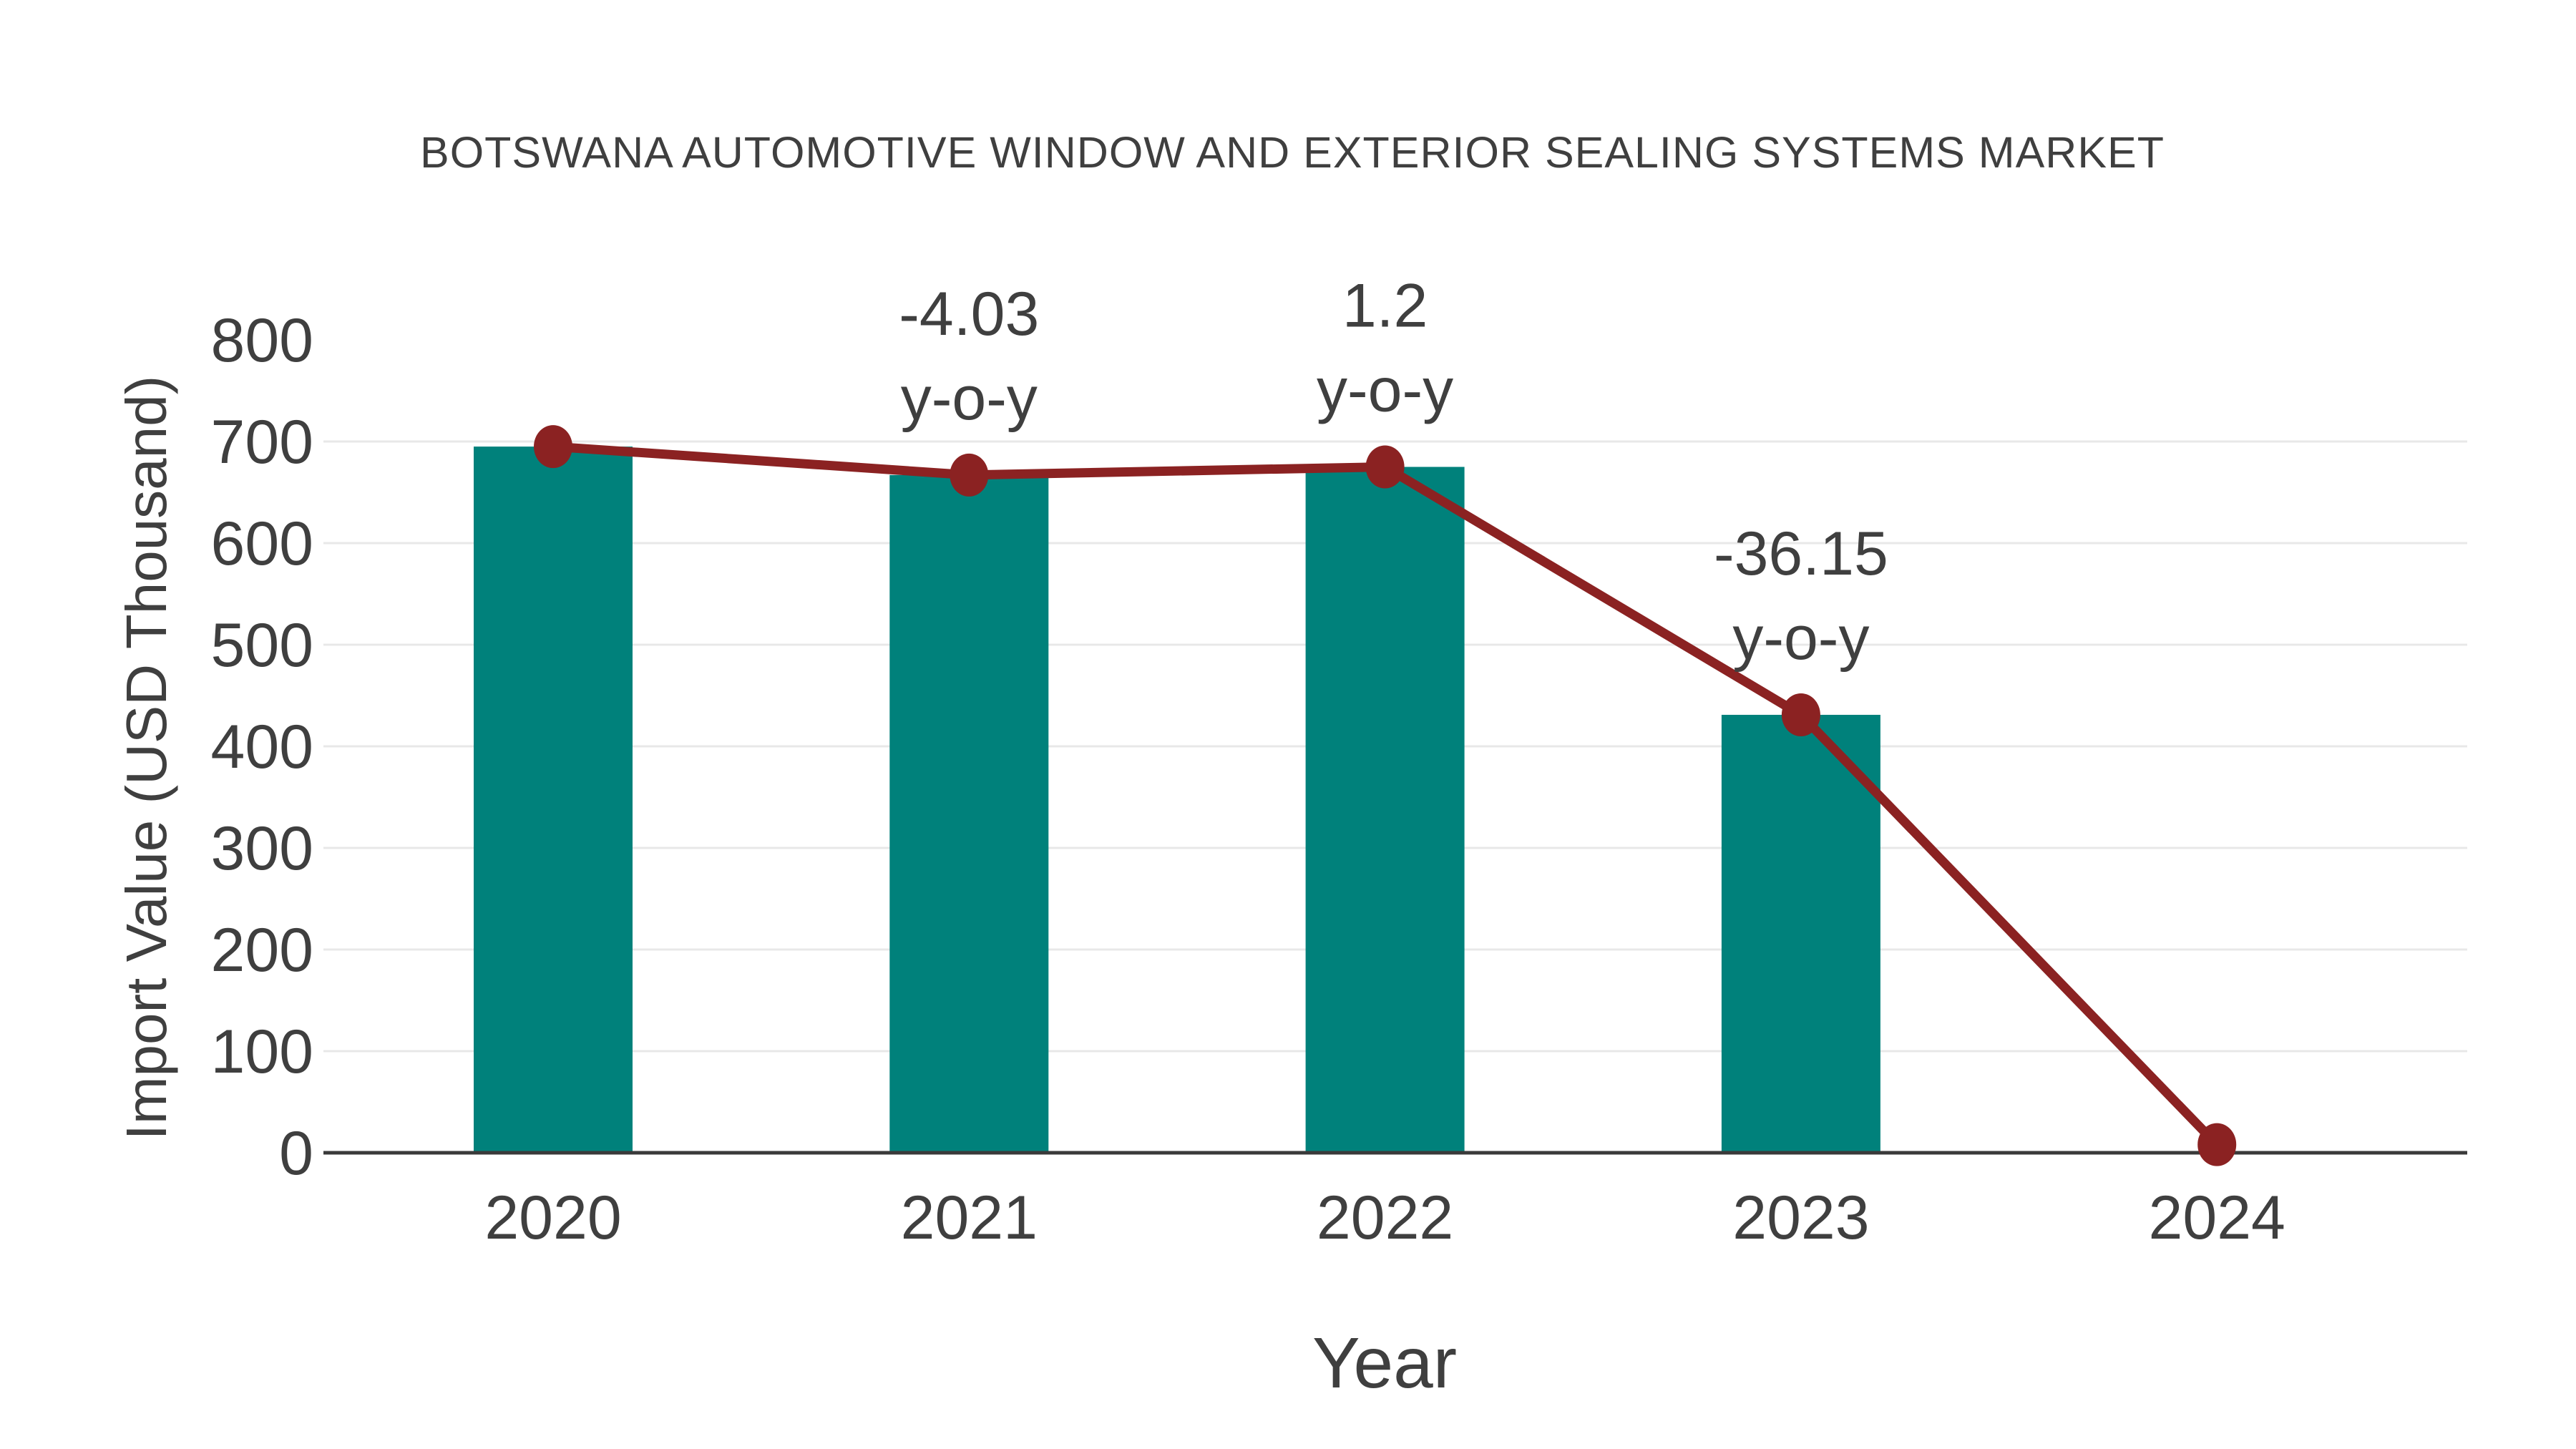 This screenshot has width=2576, height=1449. What do you see at coordinates (262, 1052) in the screenshot?
I see `y-tick-label-100: 100` at bounding box center [262, 1052].